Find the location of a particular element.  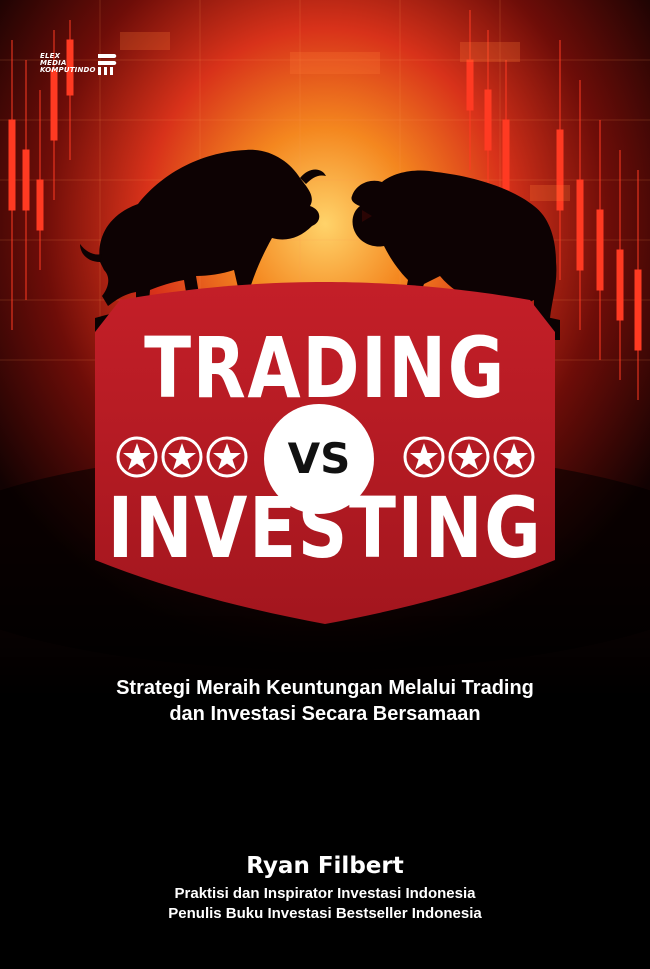

bear-silhouette-icon is located at coordinates (454, 245).